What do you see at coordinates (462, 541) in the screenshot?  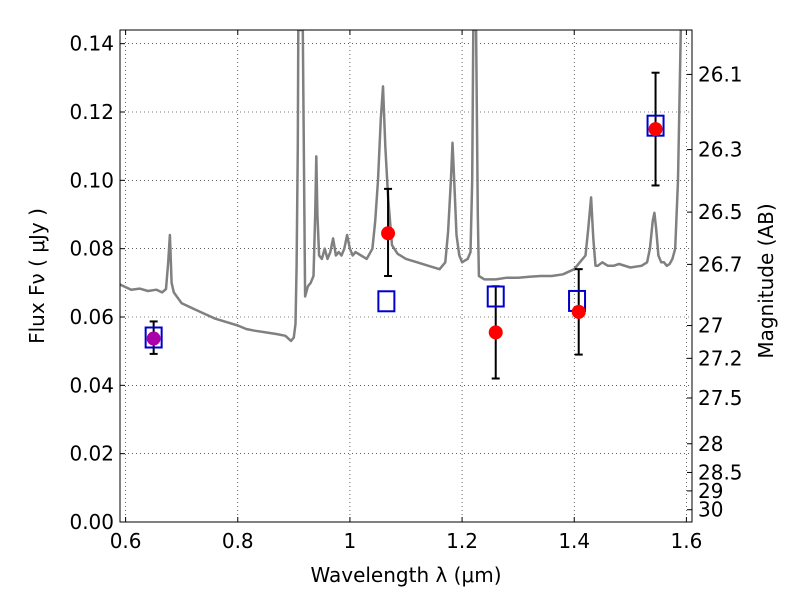 I see `x-tick-label: 1.2` at bounding box center [462, 541].